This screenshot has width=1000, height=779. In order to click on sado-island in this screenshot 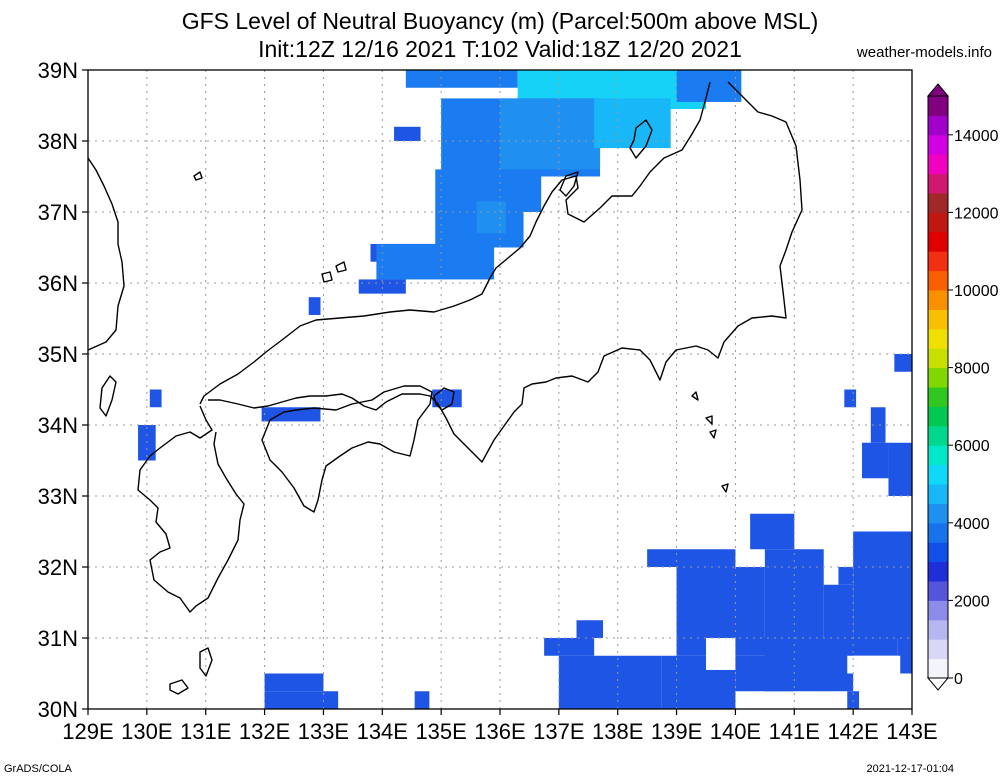, I will do `click(641, 139)`.